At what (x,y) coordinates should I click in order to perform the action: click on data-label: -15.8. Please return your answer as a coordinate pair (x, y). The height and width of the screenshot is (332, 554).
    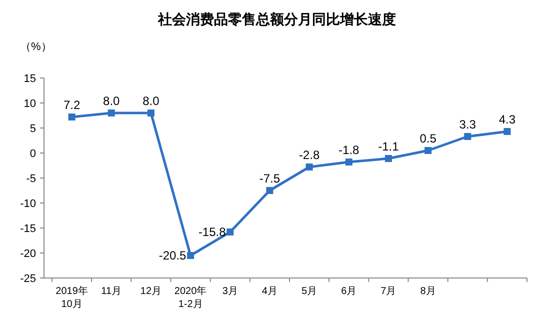
    Looking at the image, I should click on (212, 232).